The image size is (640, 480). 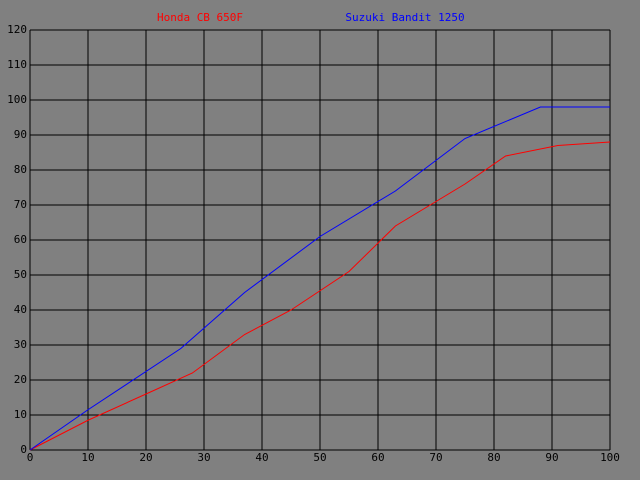 I want to click on y-tick-label: 90, so click(x=20, y=134).